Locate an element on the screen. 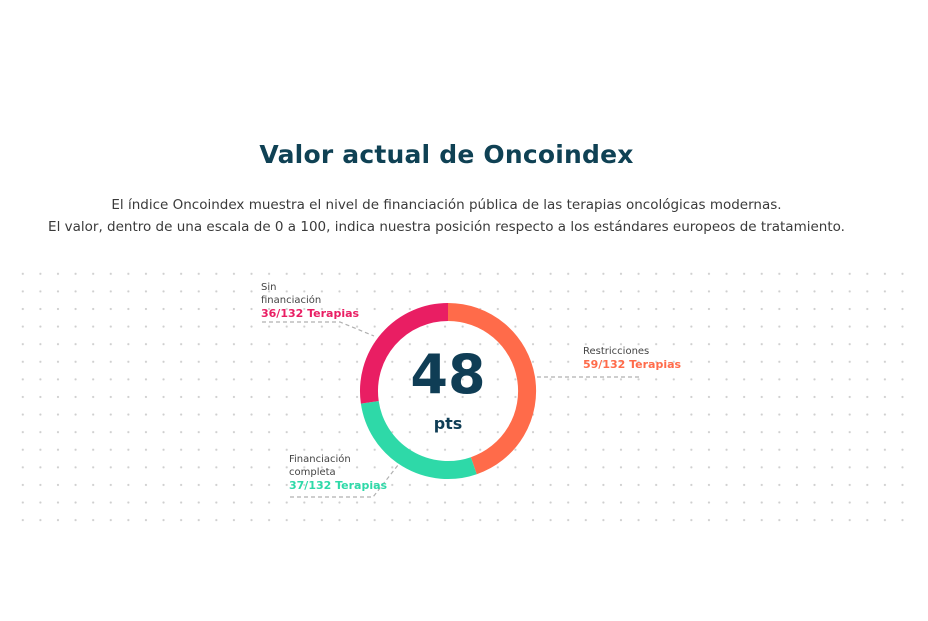 The height and width of the screenshot is (621, 928). label-title: Financiación is located at coordinates (320, 459).